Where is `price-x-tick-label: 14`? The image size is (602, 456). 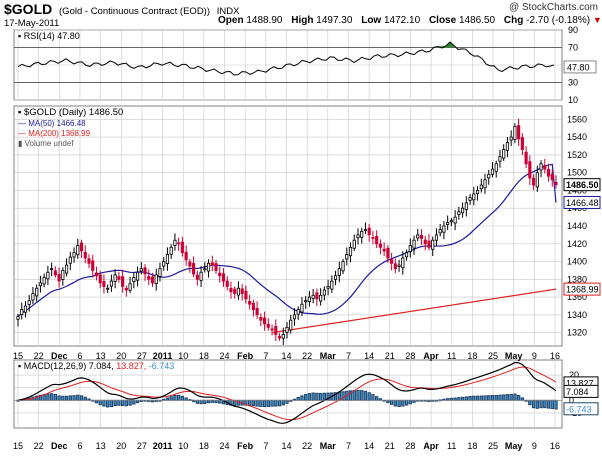 price-x-tick-label: 14 is located at coordinates (369, 356).